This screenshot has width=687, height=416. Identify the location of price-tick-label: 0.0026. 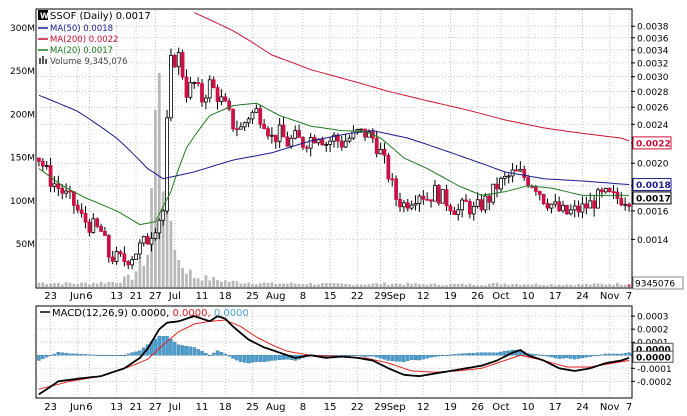
(653, 109).